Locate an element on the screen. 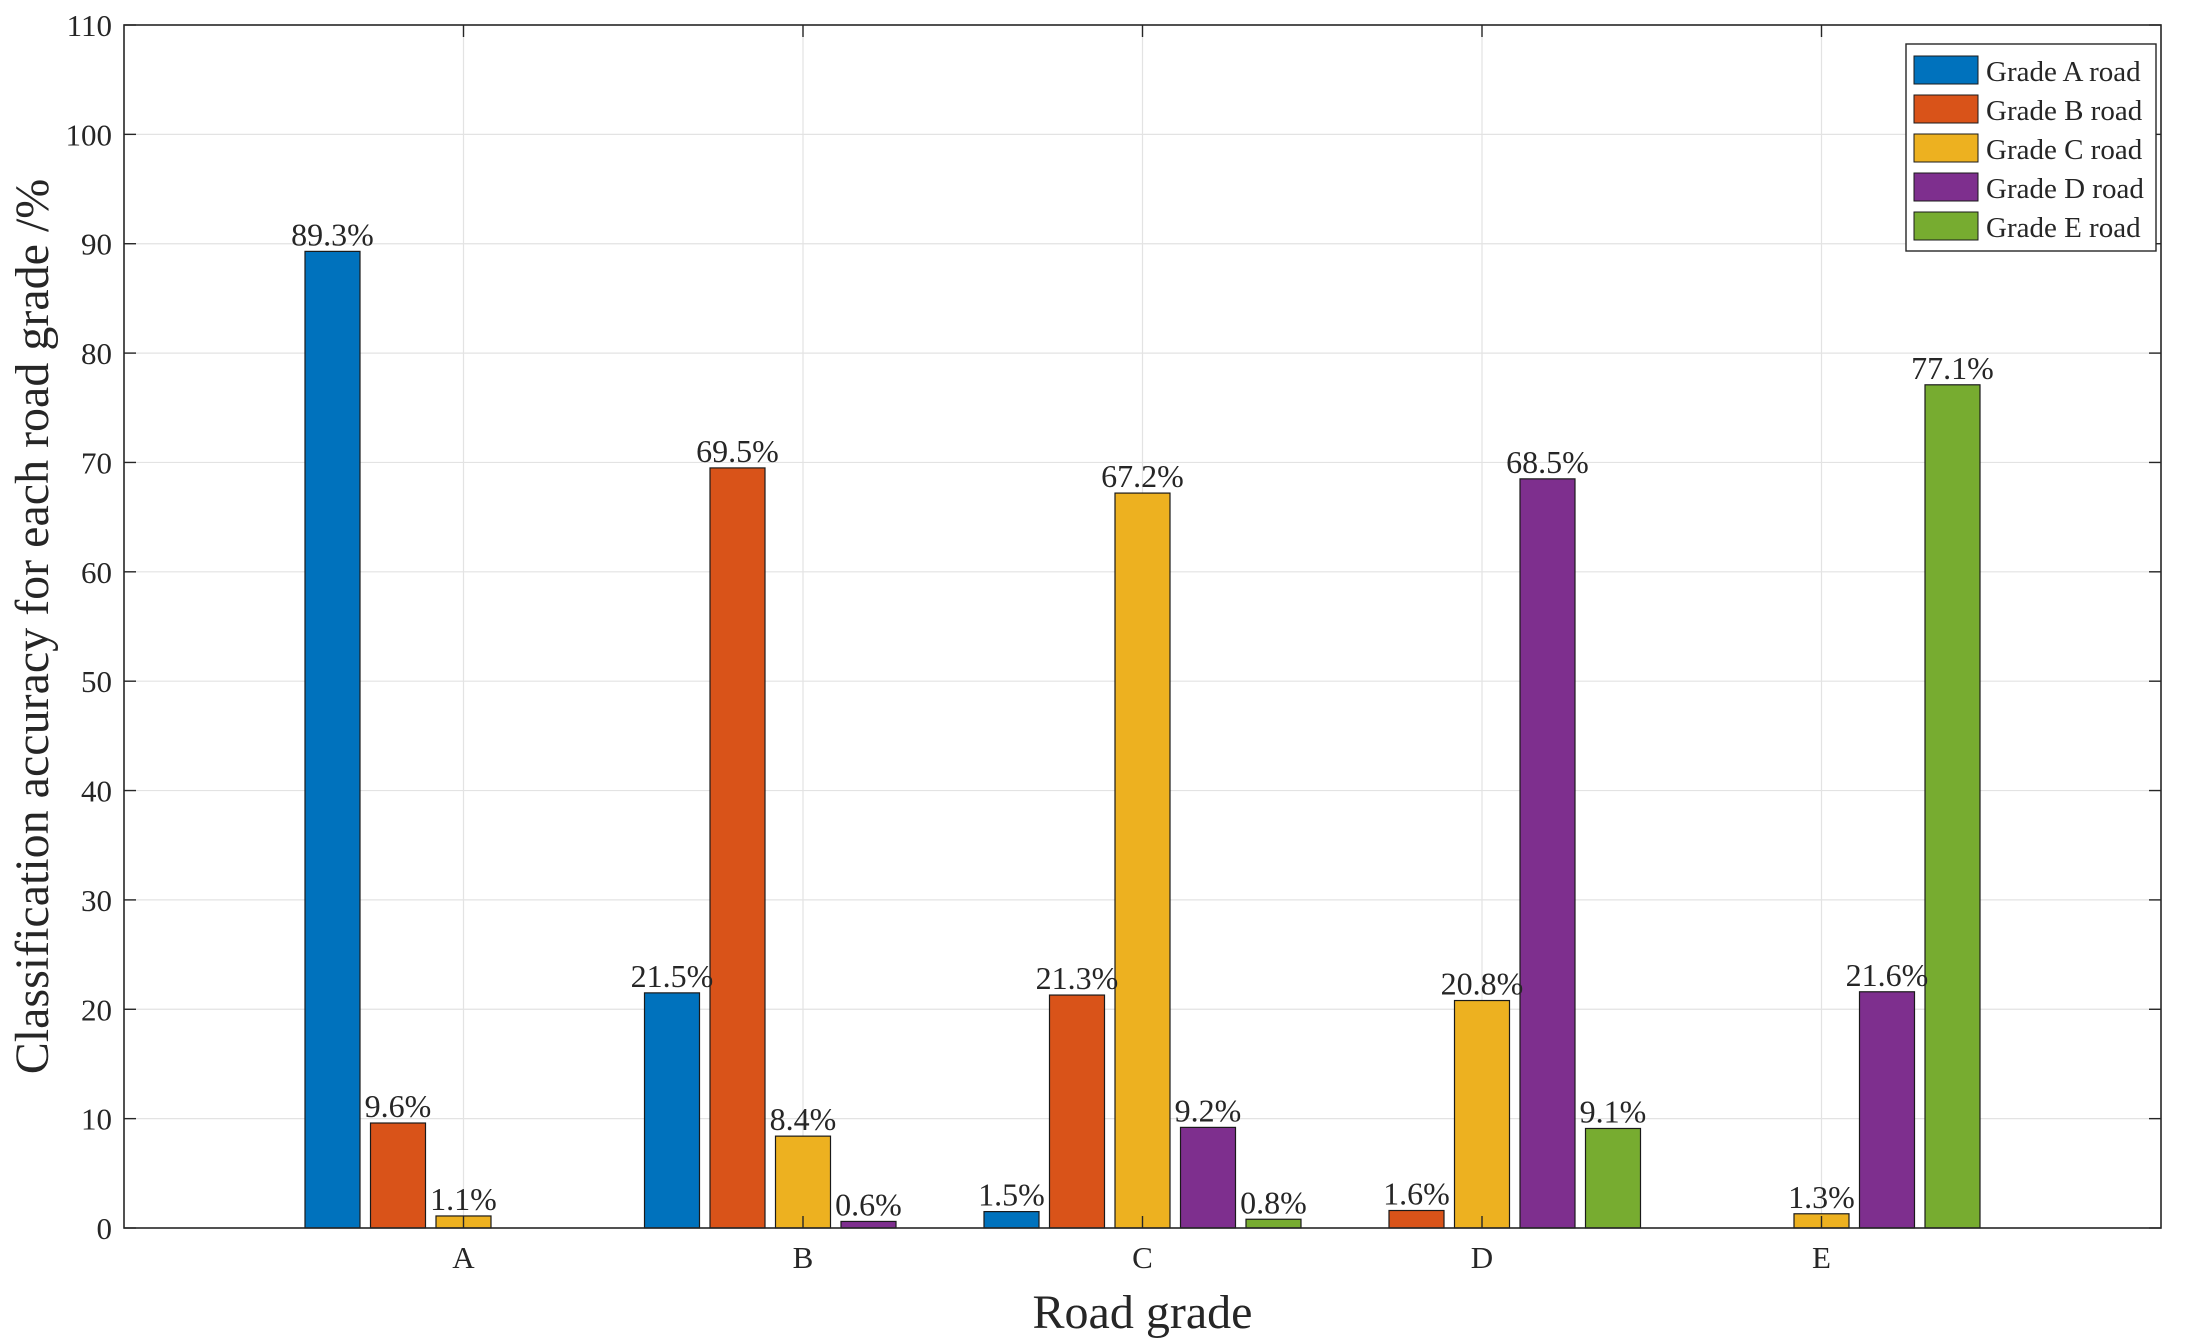  y-tick-label: 20 is located at coordinates (96, 1009).